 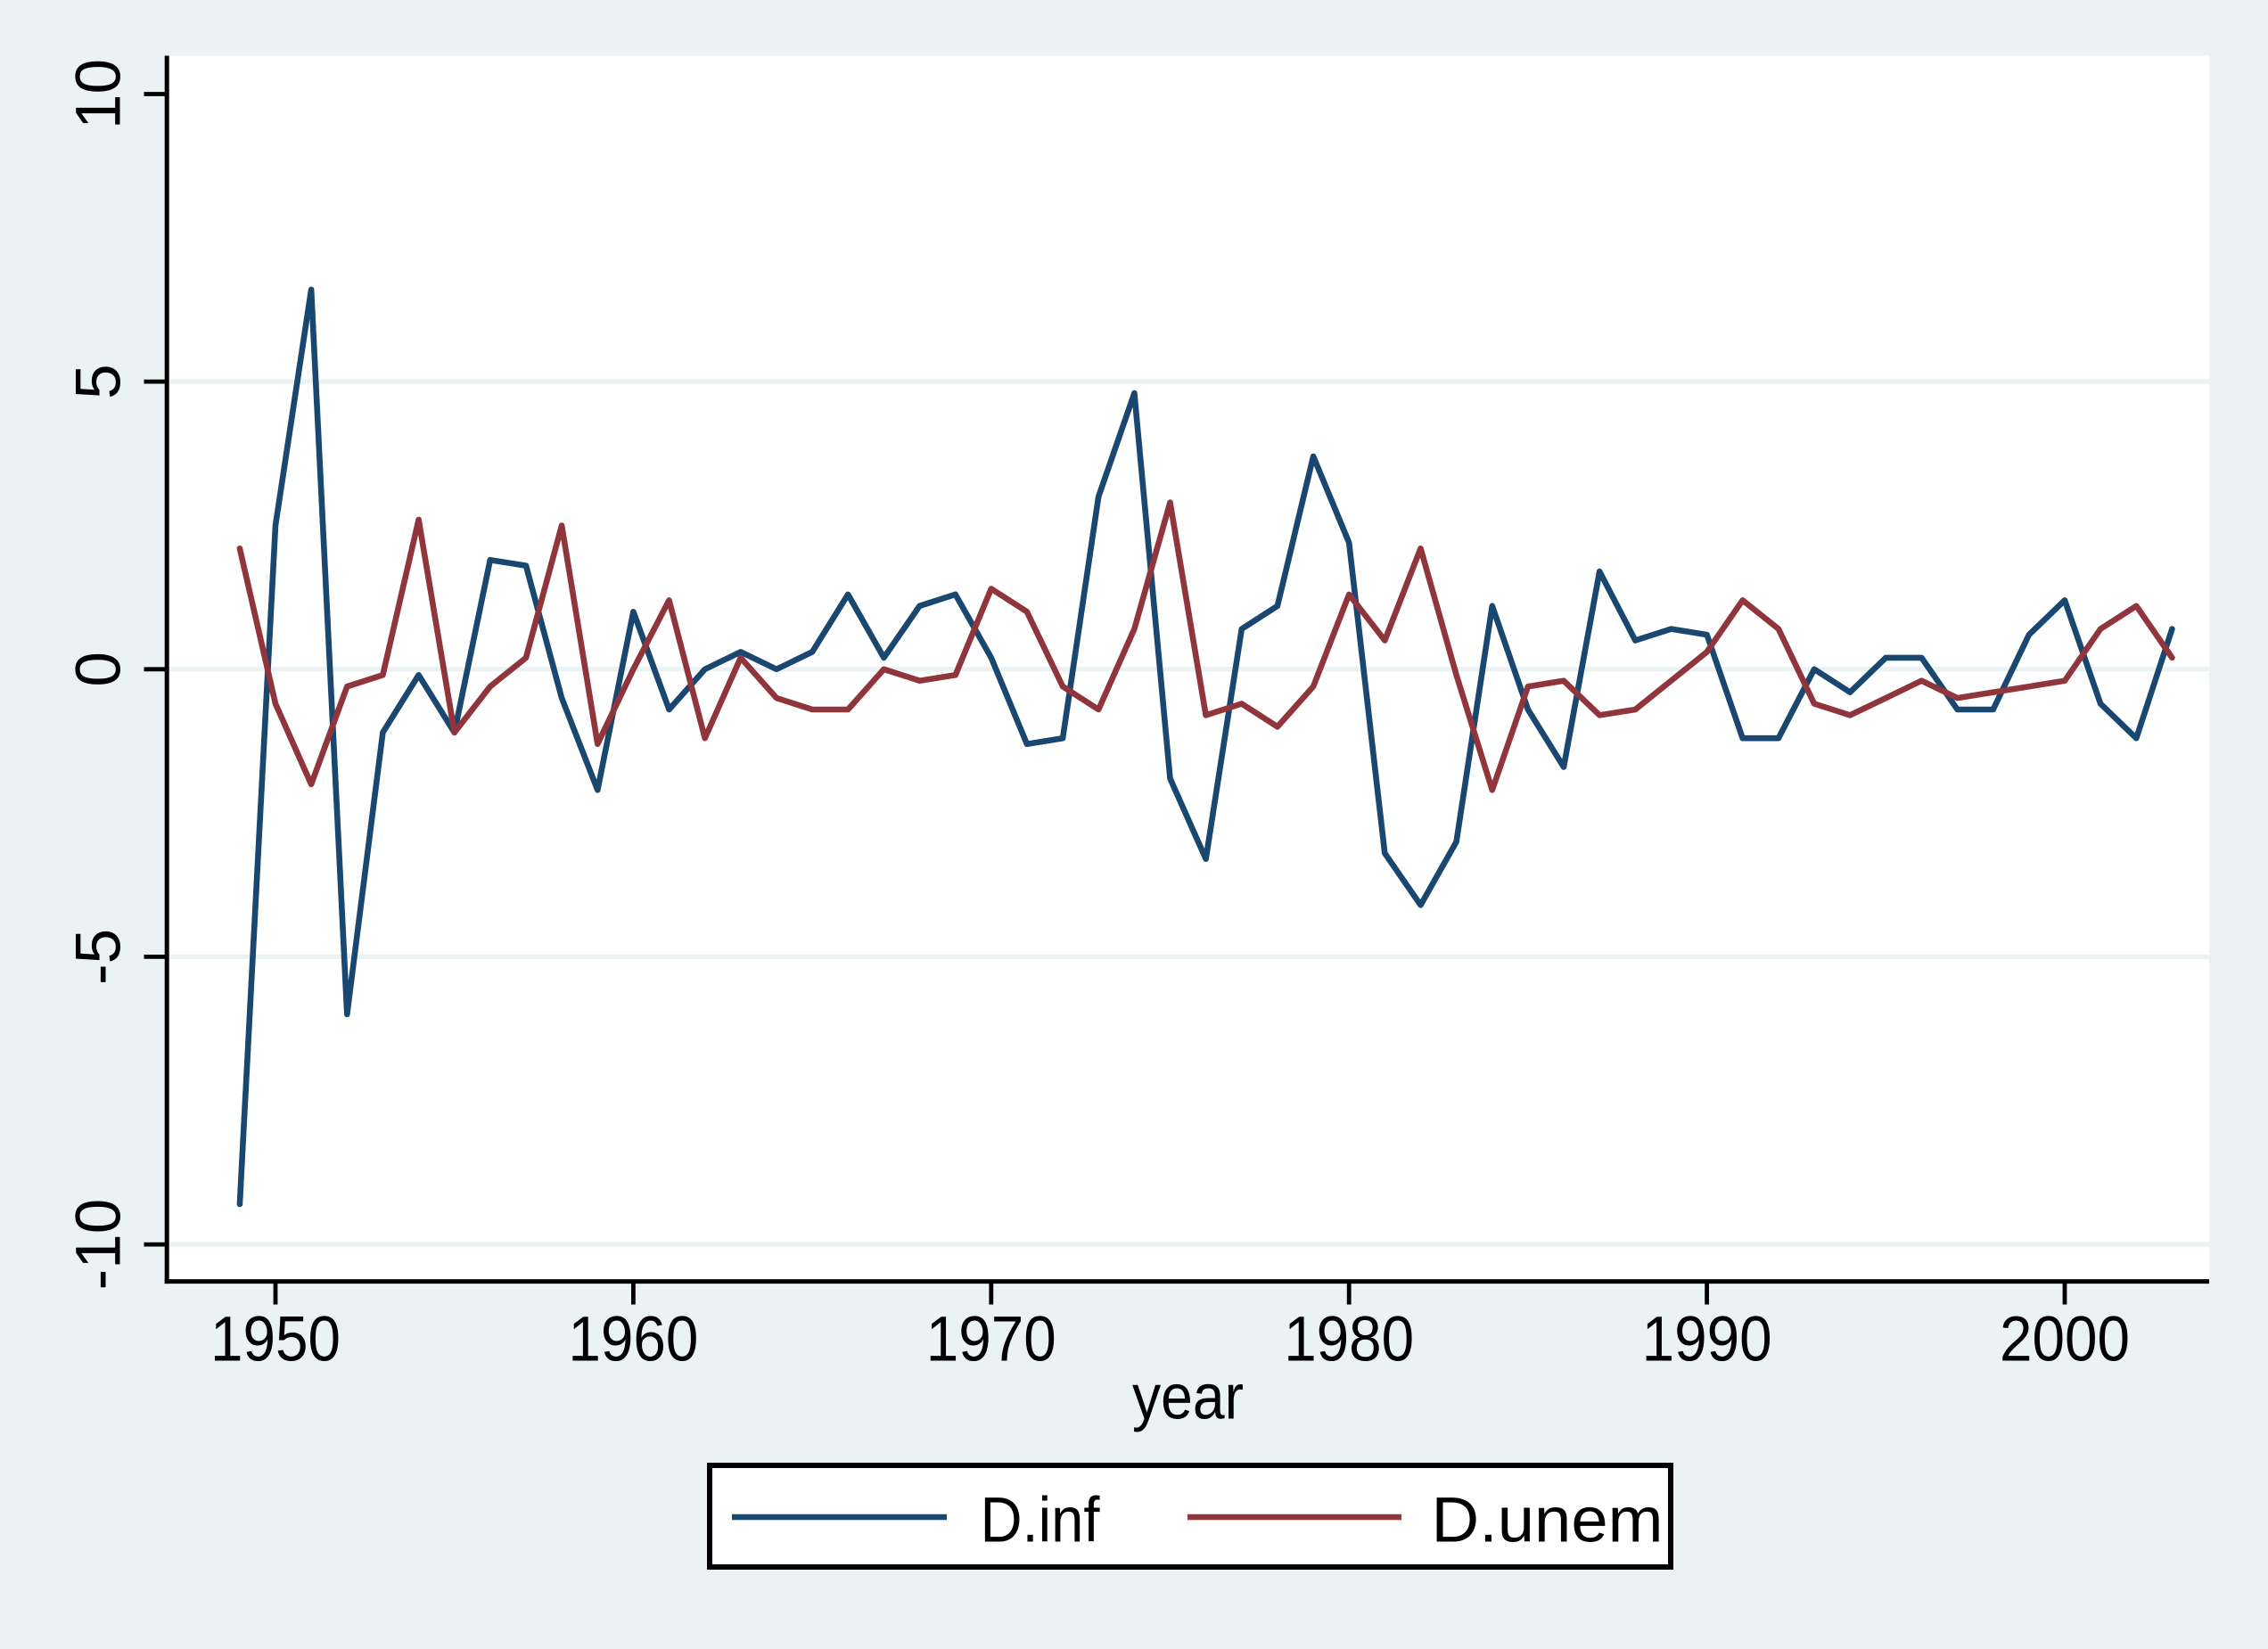 I want to click on svg-text: -10, so click(x=99, y=1245).